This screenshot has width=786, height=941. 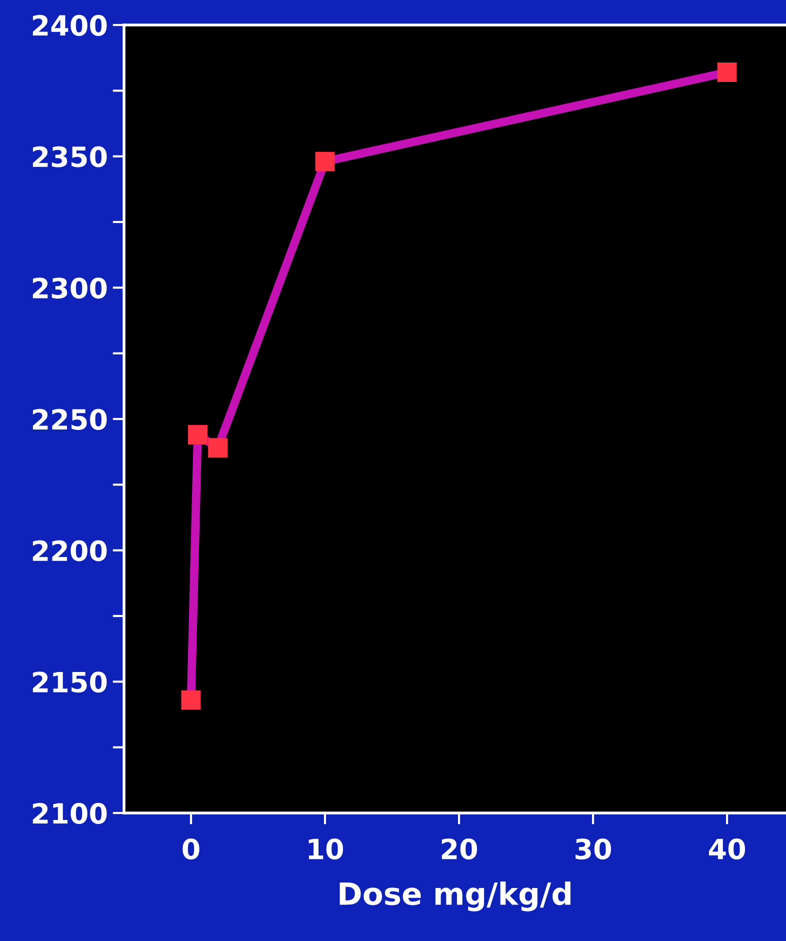 What do you see at coordinates (326, 849) in the screenshot?
I see `x-tick-label: 10` at bounding box center [326, 849].